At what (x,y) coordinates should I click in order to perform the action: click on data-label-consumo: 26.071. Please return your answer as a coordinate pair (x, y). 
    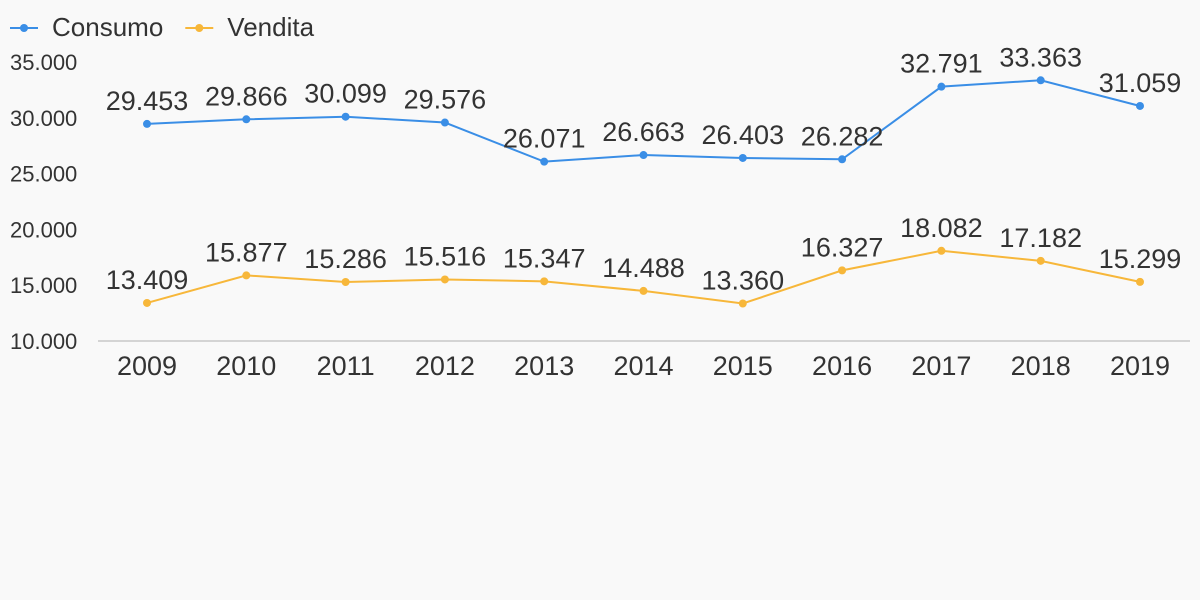
    Looking at the image, I should click on (544, 139).